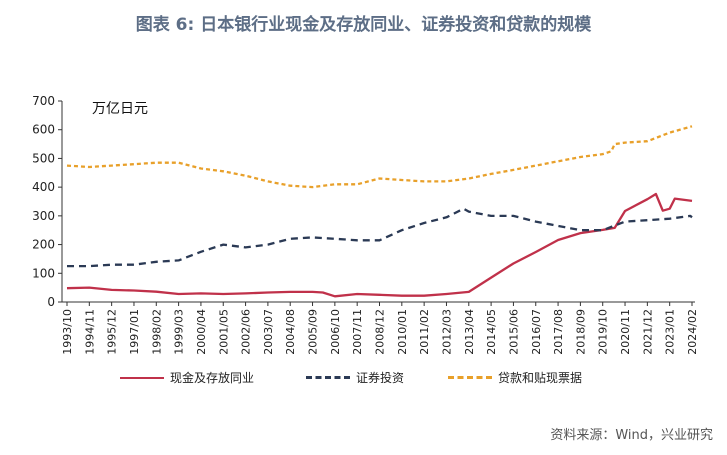  Describe the element at coordinates (692, 332) in the screenshot. I see `x-tick-label: 2024/02` at that location.